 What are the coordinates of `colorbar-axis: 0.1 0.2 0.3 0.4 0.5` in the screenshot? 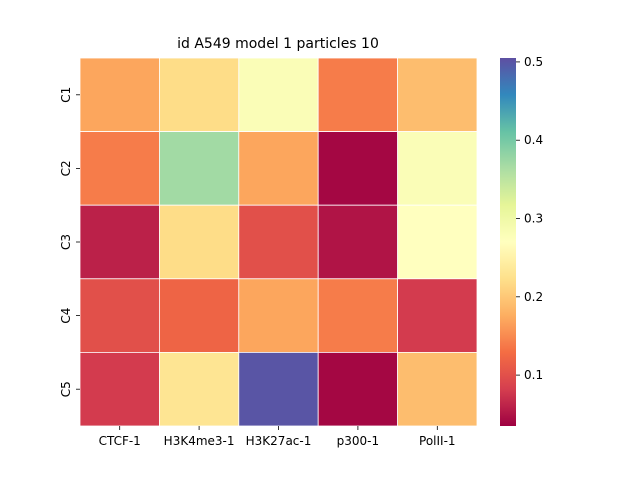 It's located at (529, 218).